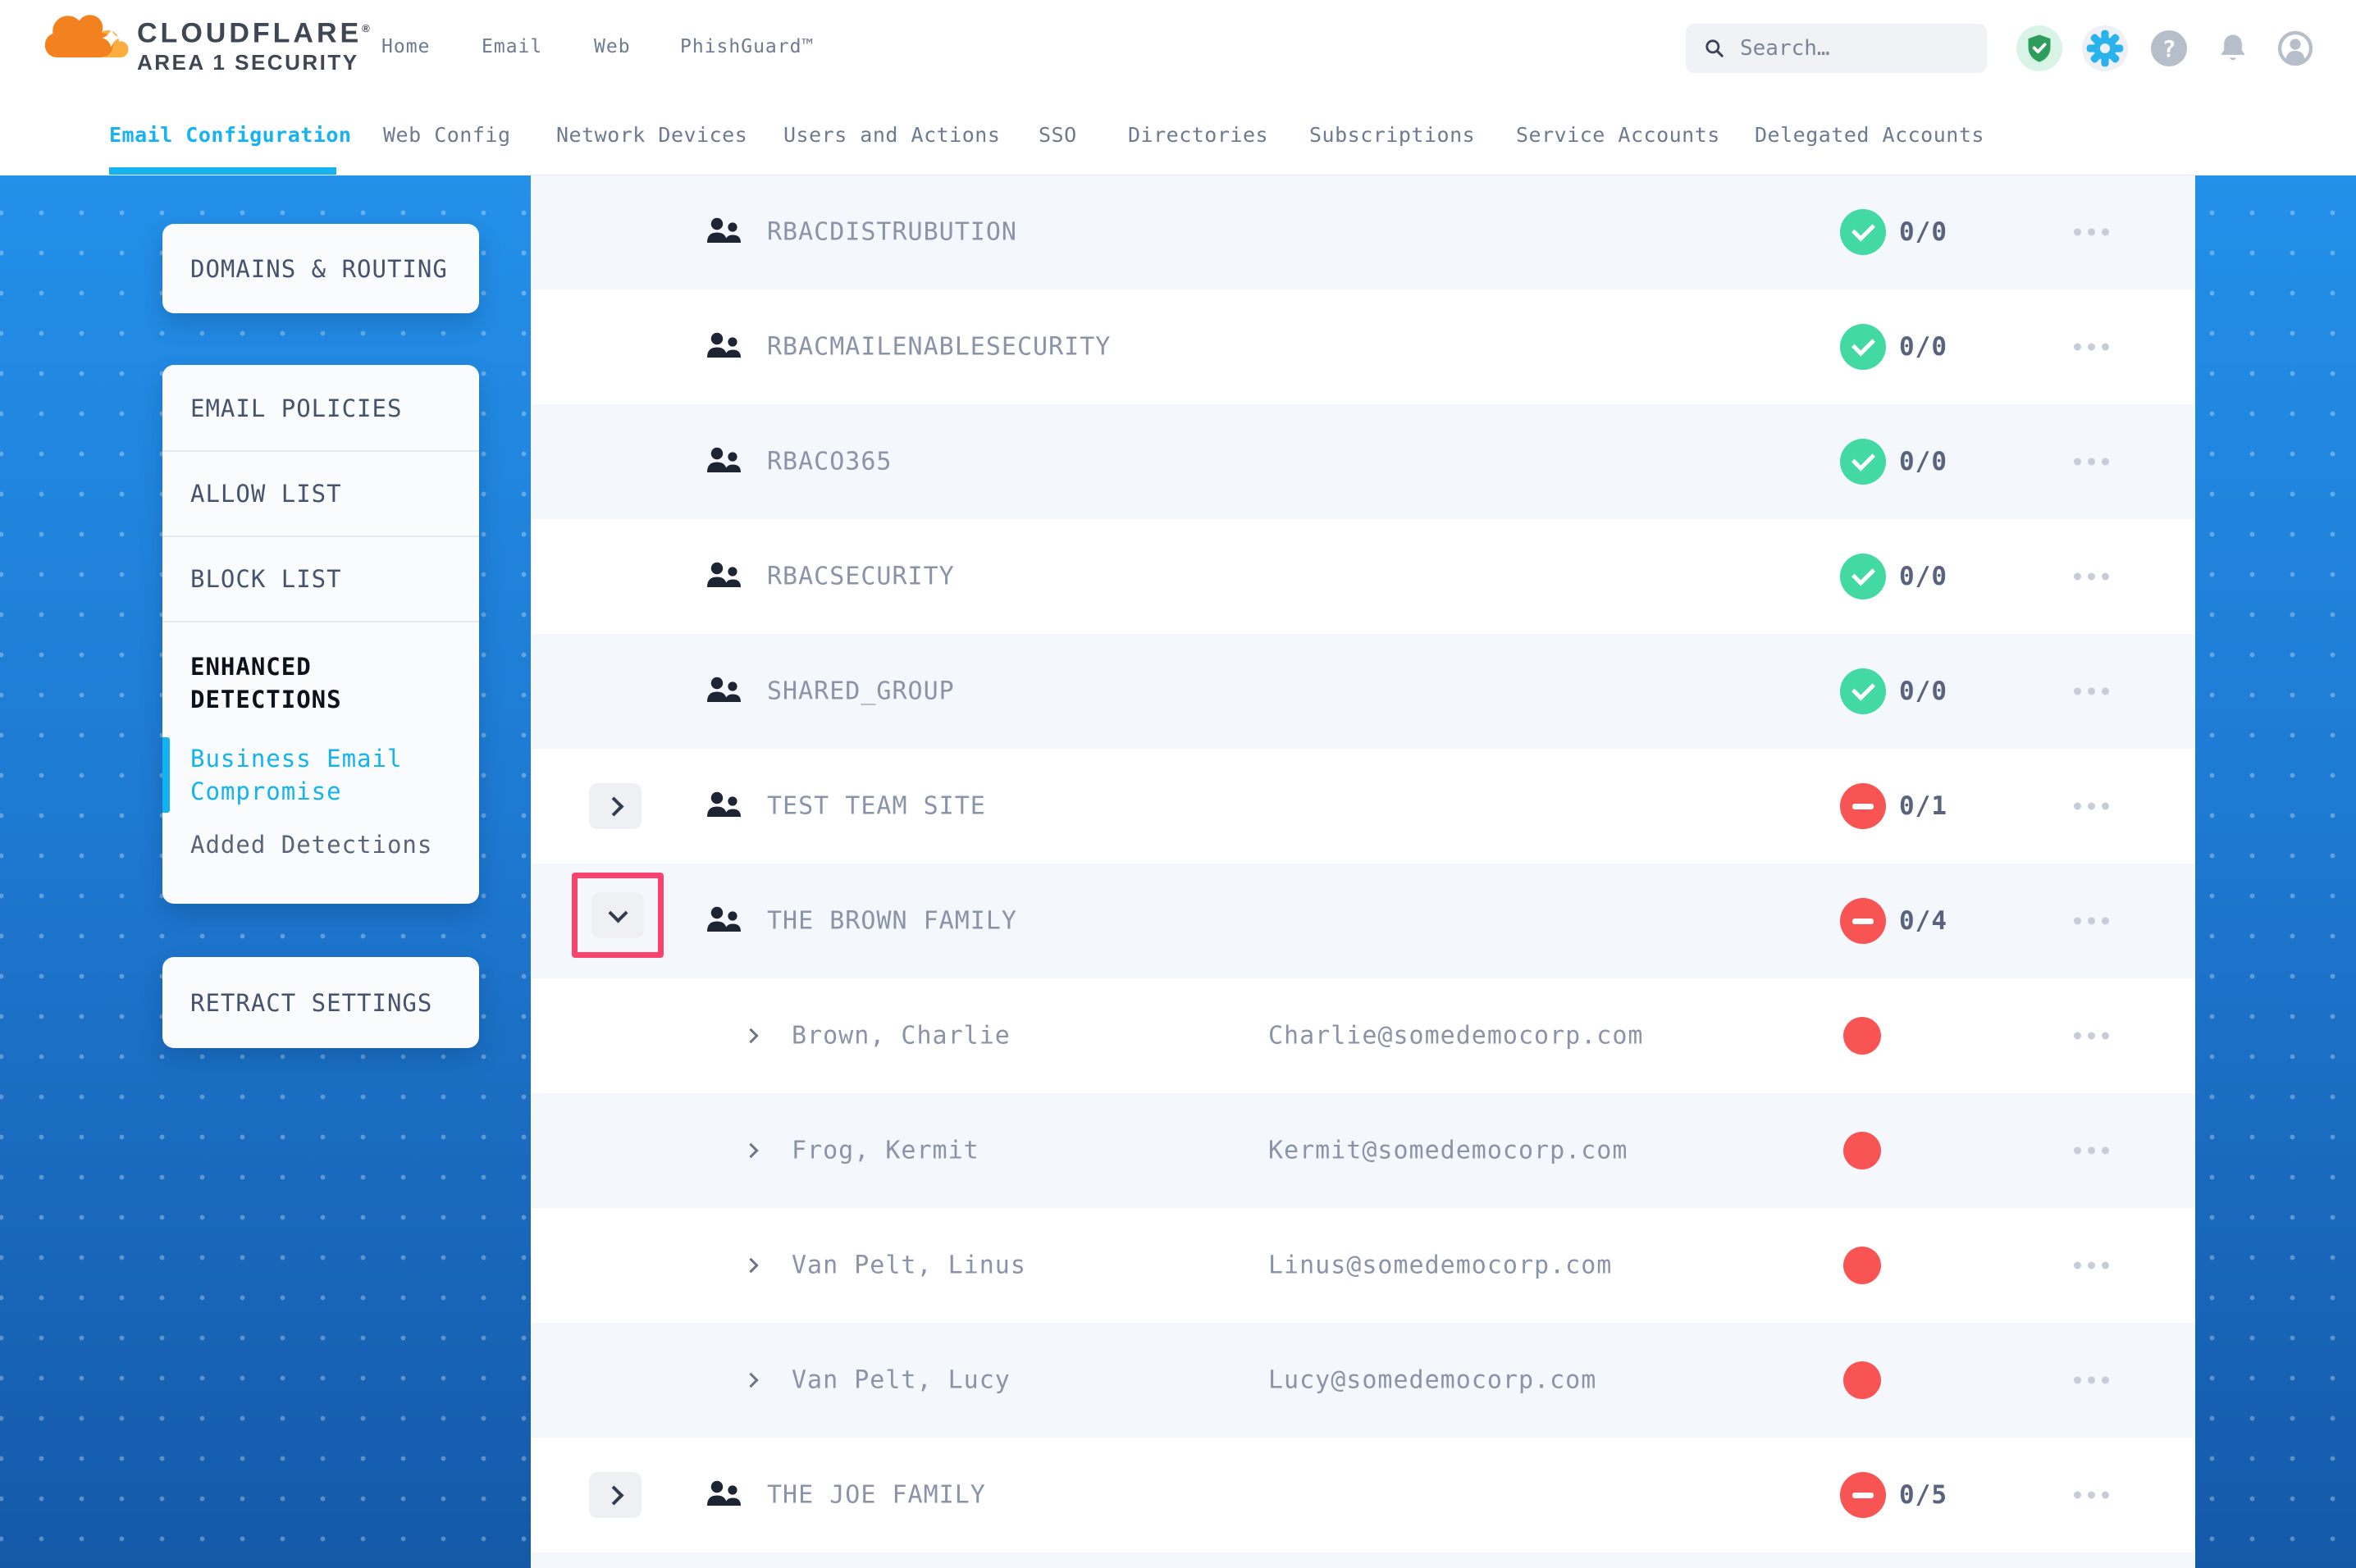 The height and width of the screenshot is (1568, 2356). I want to click on member-count: 0/5, so click(1923, 1495).